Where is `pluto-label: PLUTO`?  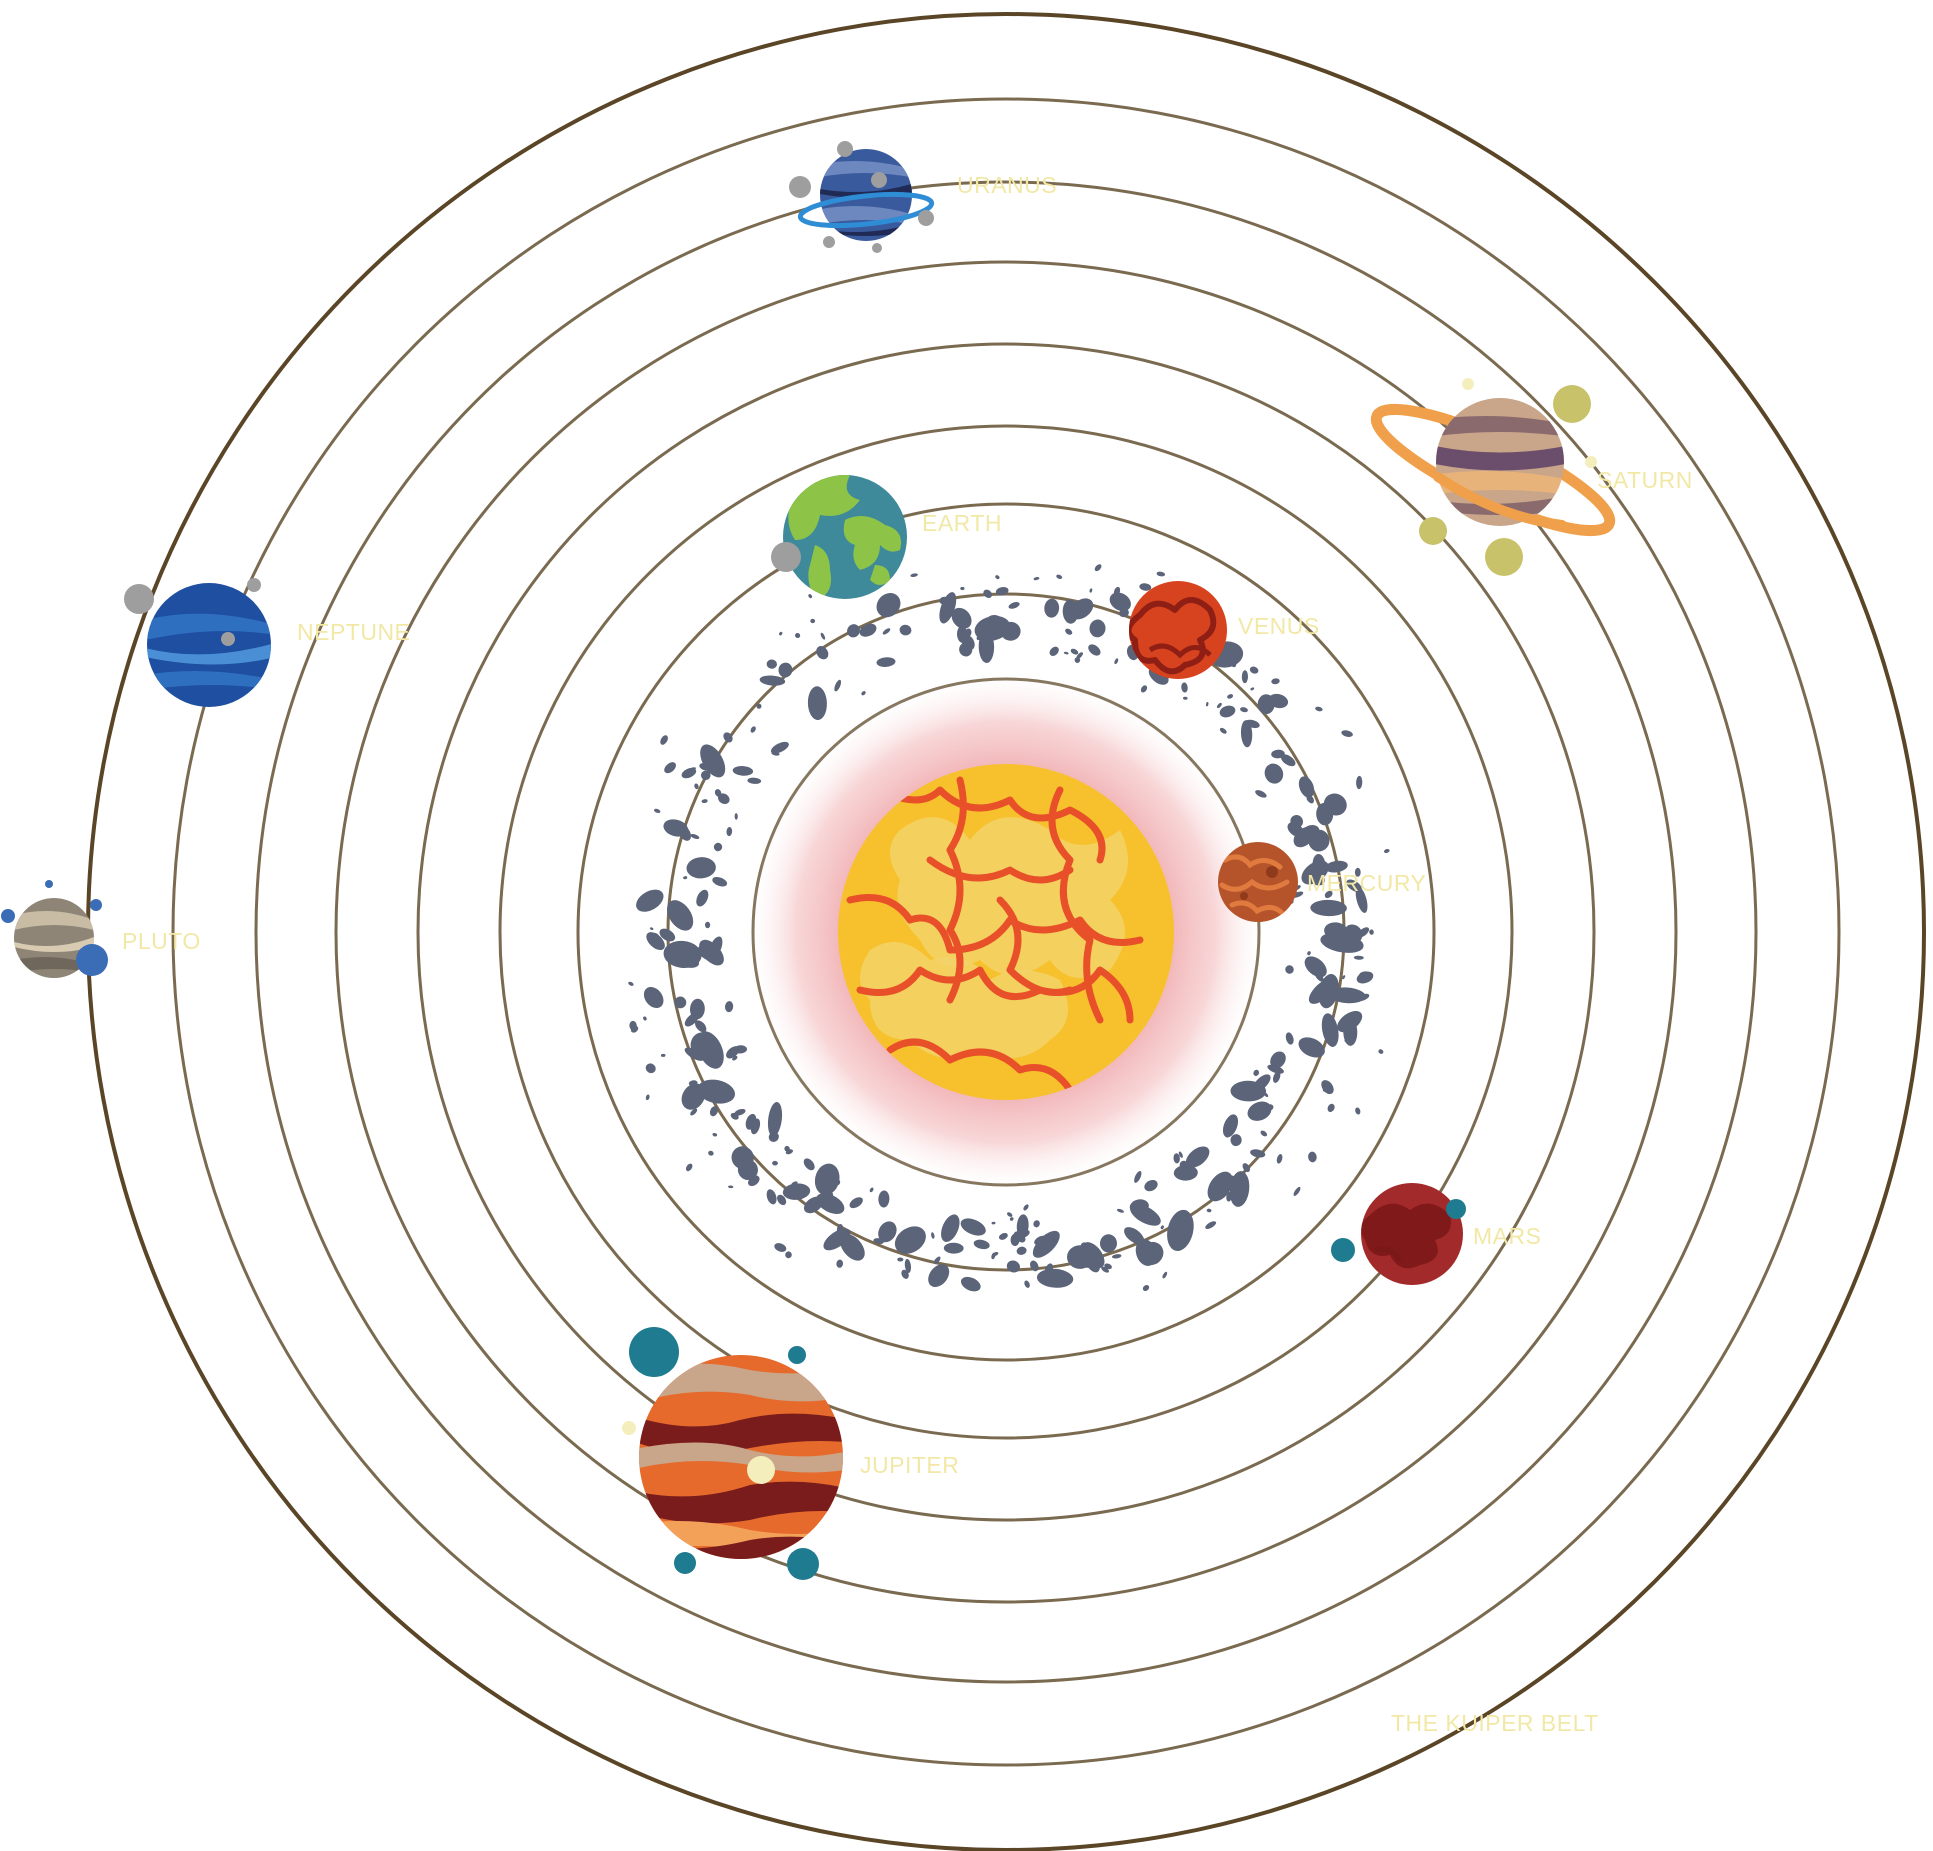
pluto-label: PLUTO is located at coordinates (161, 941).